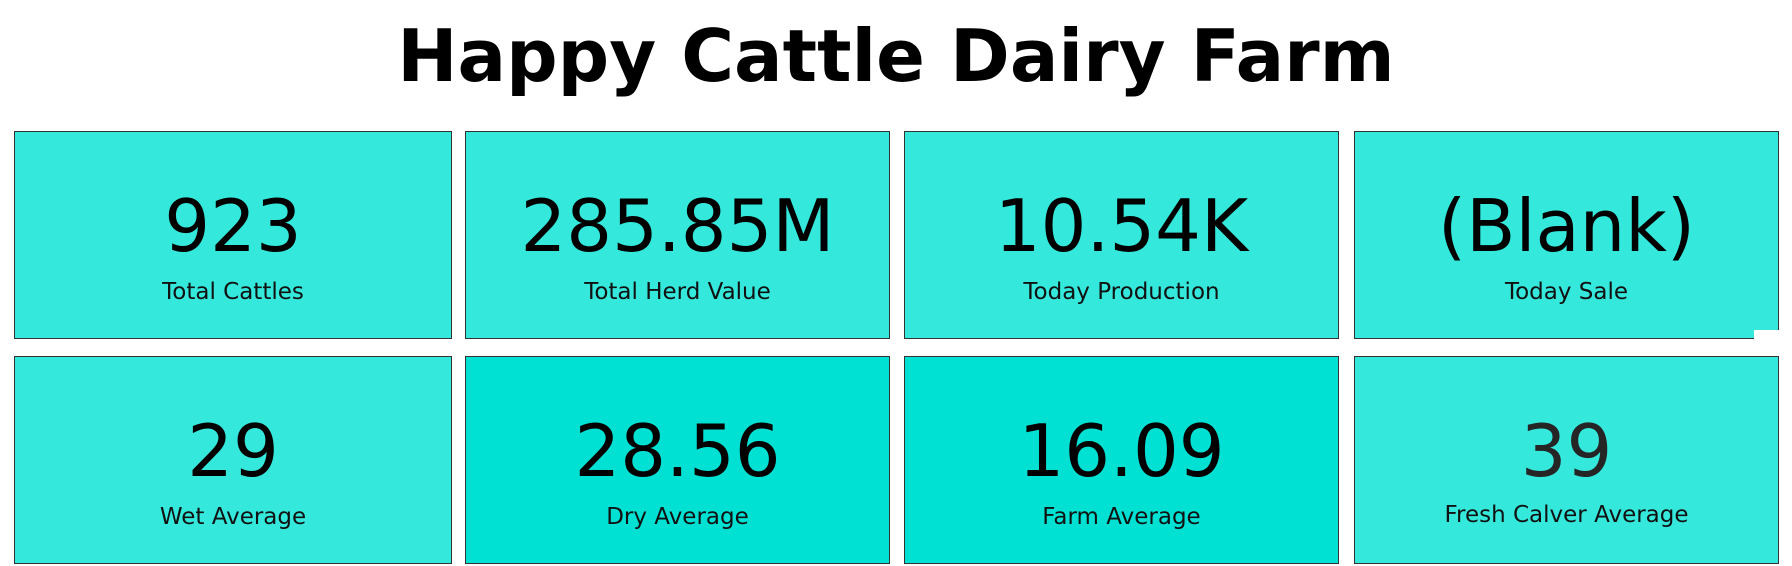  What do you see at coordinates (1121, 451) in the screenshot?
I see `card-value: 16.09` at bounding box center [1121, 451].